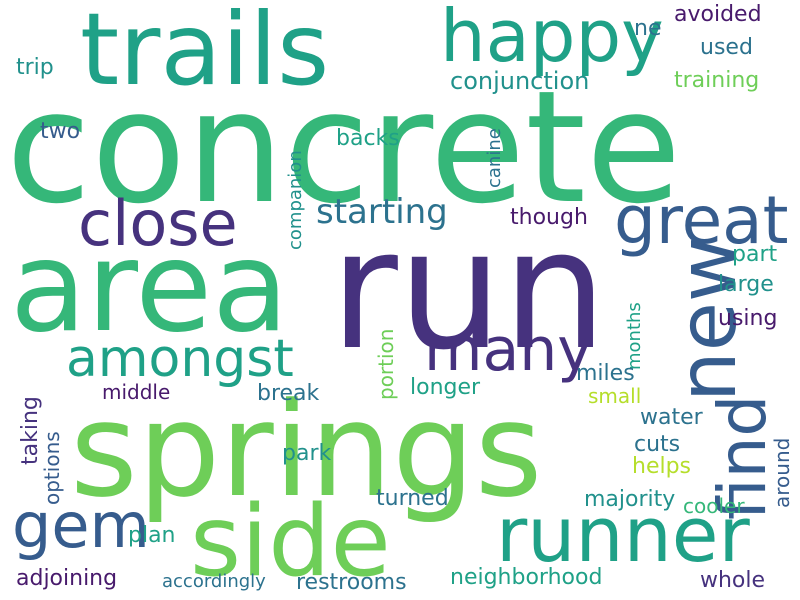 The height and width of the screenshot is (600, 800). Describe the element at coordinates (662, 466) in the screenshot. I see `word-helps: helps` at that location.